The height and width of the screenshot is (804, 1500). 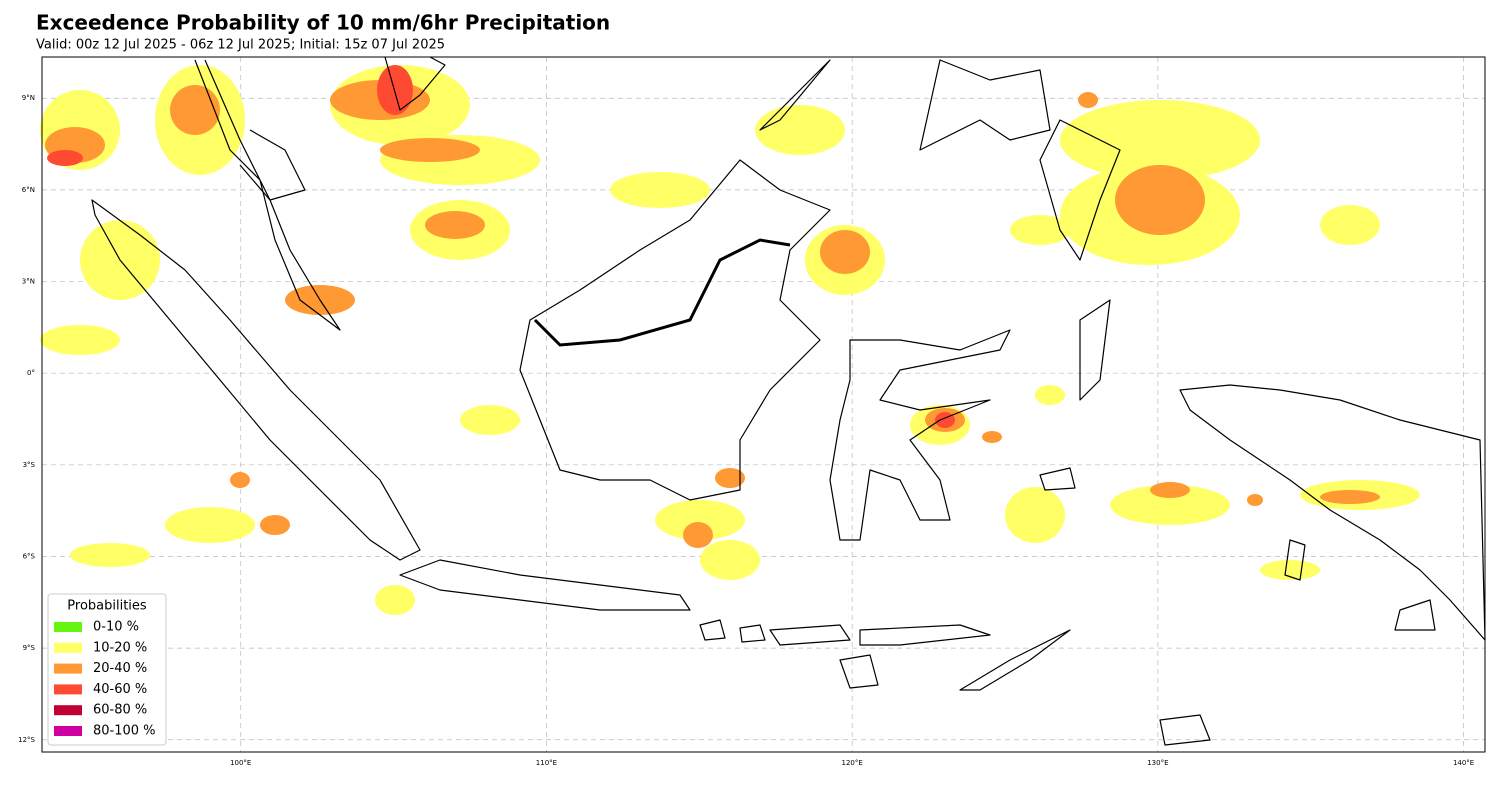 What do you see at coordinates (546, 763) in the screenshot?
I see `x-tick-label: 110°E` at bounding box center [546, 763].